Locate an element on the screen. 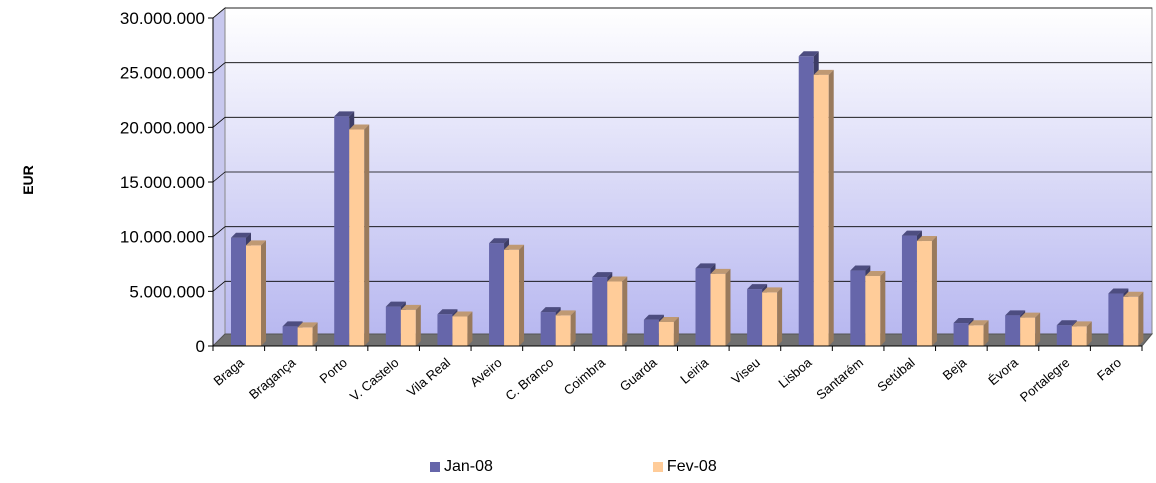 Image resolution: width=1156 pixels, height=483 pixels. x-tick-label: Braga is located at coordinates (229, 371).